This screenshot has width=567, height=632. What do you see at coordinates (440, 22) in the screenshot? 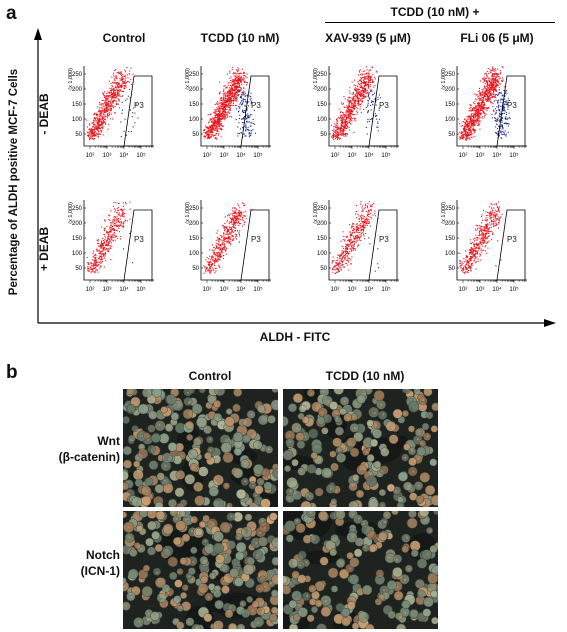
I see `group-bracket-line` at bounding box center [440, 22].